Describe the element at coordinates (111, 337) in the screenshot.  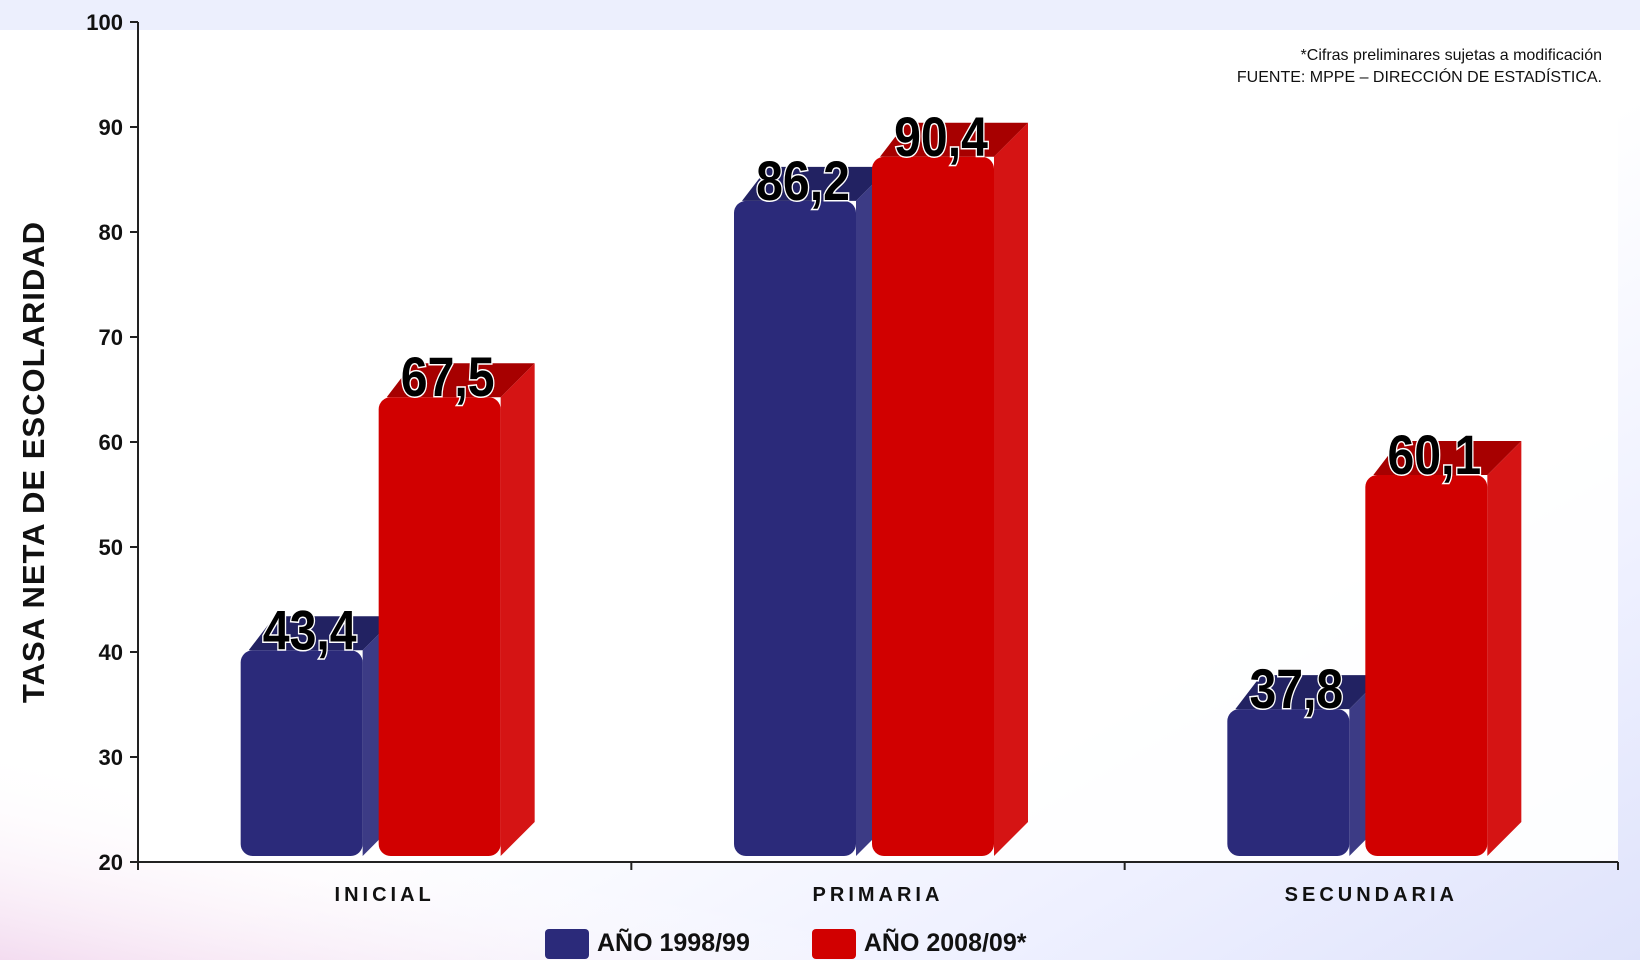
I see `y-tick-label: 70` at that location.